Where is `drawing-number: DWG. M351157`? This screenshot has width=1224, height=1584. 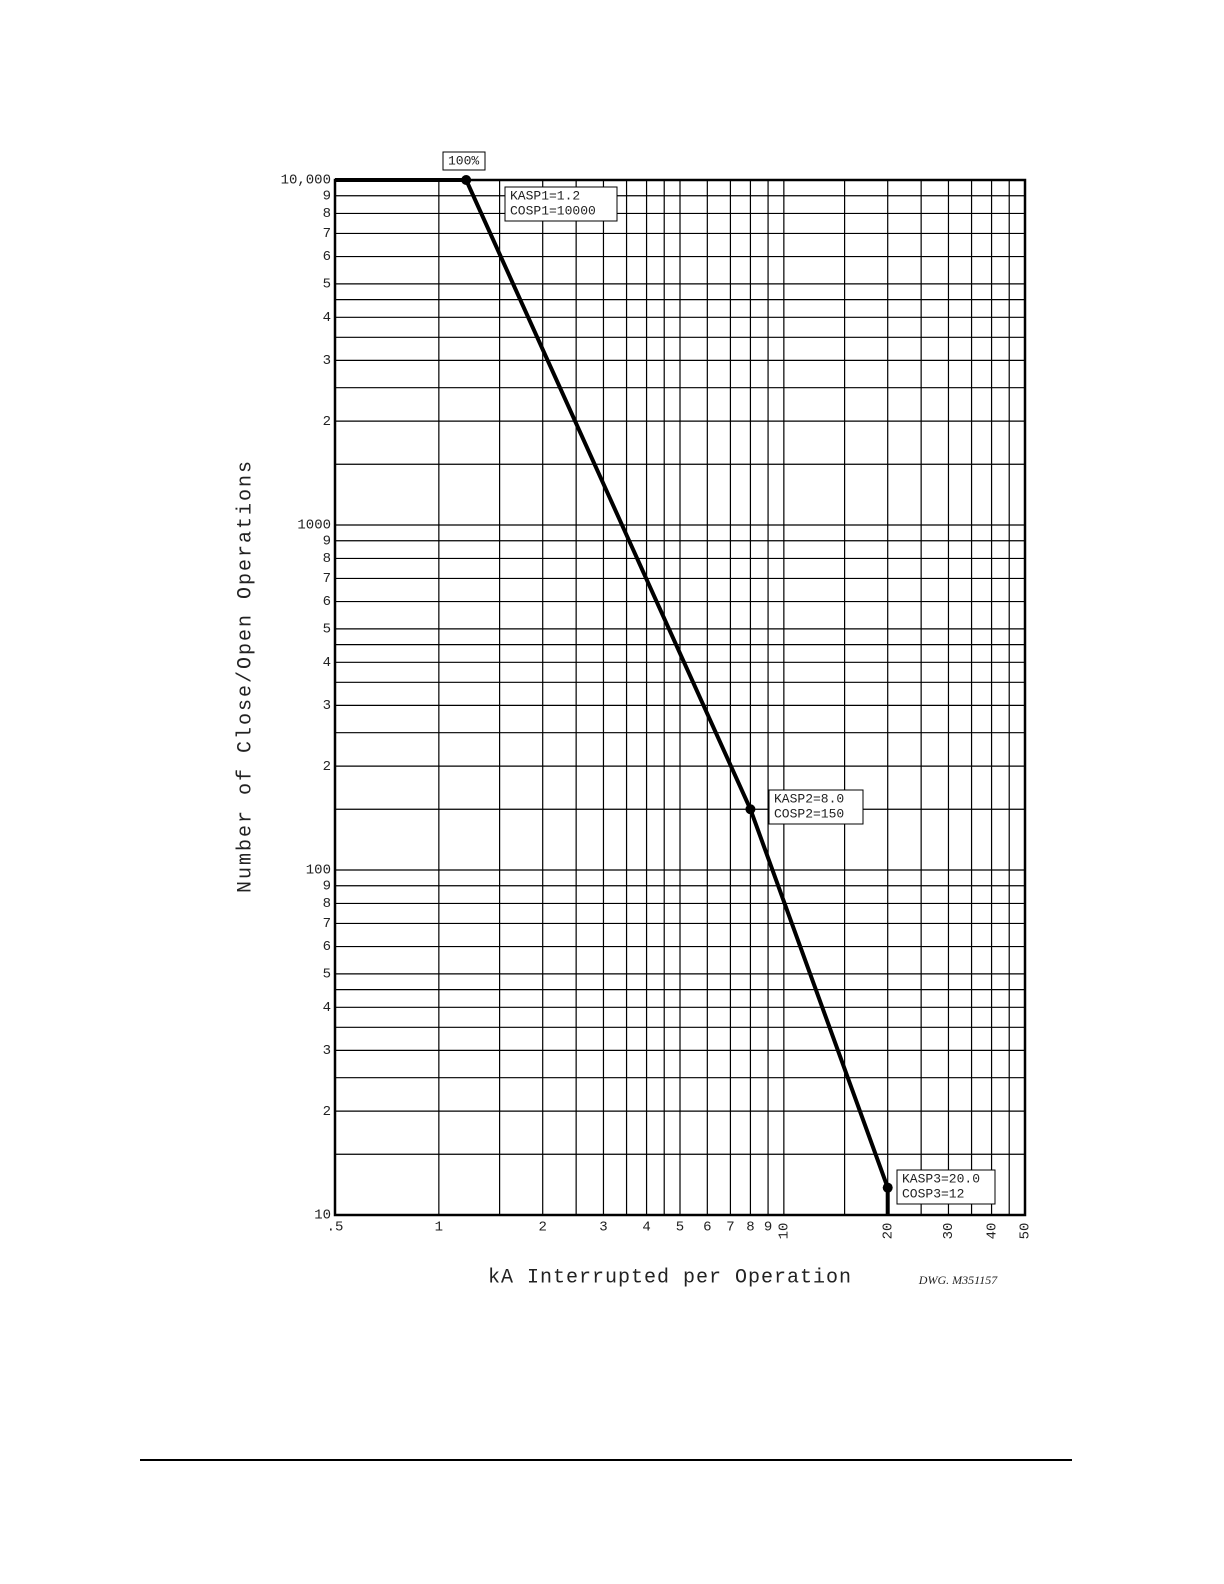 drawing-number: DWG. M351157 is located at coordinates (958, 1280).